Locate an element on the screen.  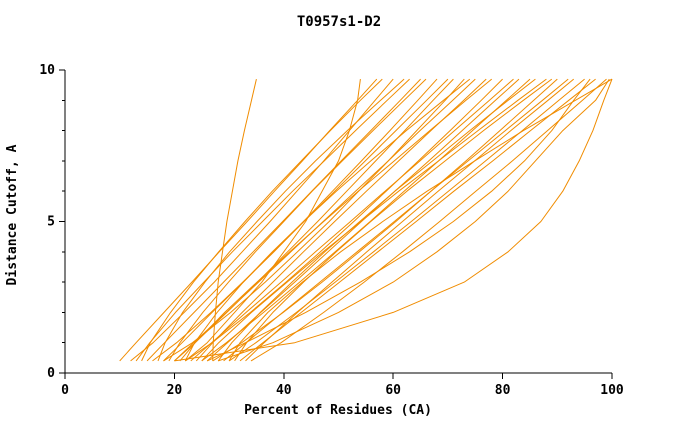
x-tick-label: 40 is located at coordinates (284, 390).